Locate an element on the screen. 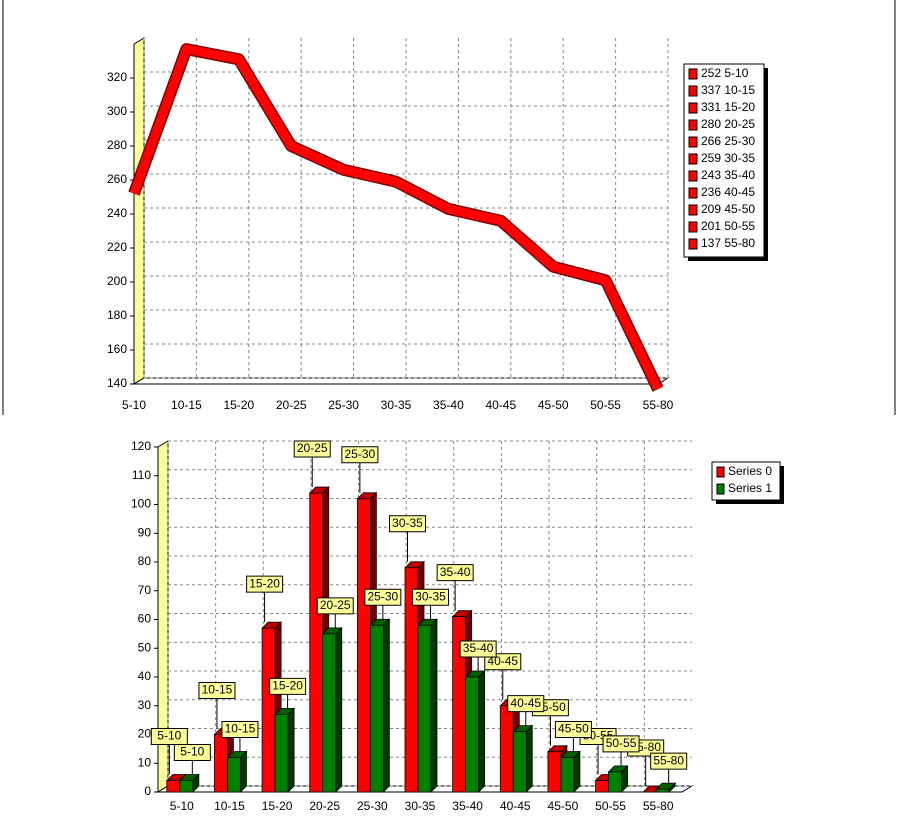 The width and height of the screenshot is (902, 838). legend-category: 40-45 is located at coordinates (739, 192).